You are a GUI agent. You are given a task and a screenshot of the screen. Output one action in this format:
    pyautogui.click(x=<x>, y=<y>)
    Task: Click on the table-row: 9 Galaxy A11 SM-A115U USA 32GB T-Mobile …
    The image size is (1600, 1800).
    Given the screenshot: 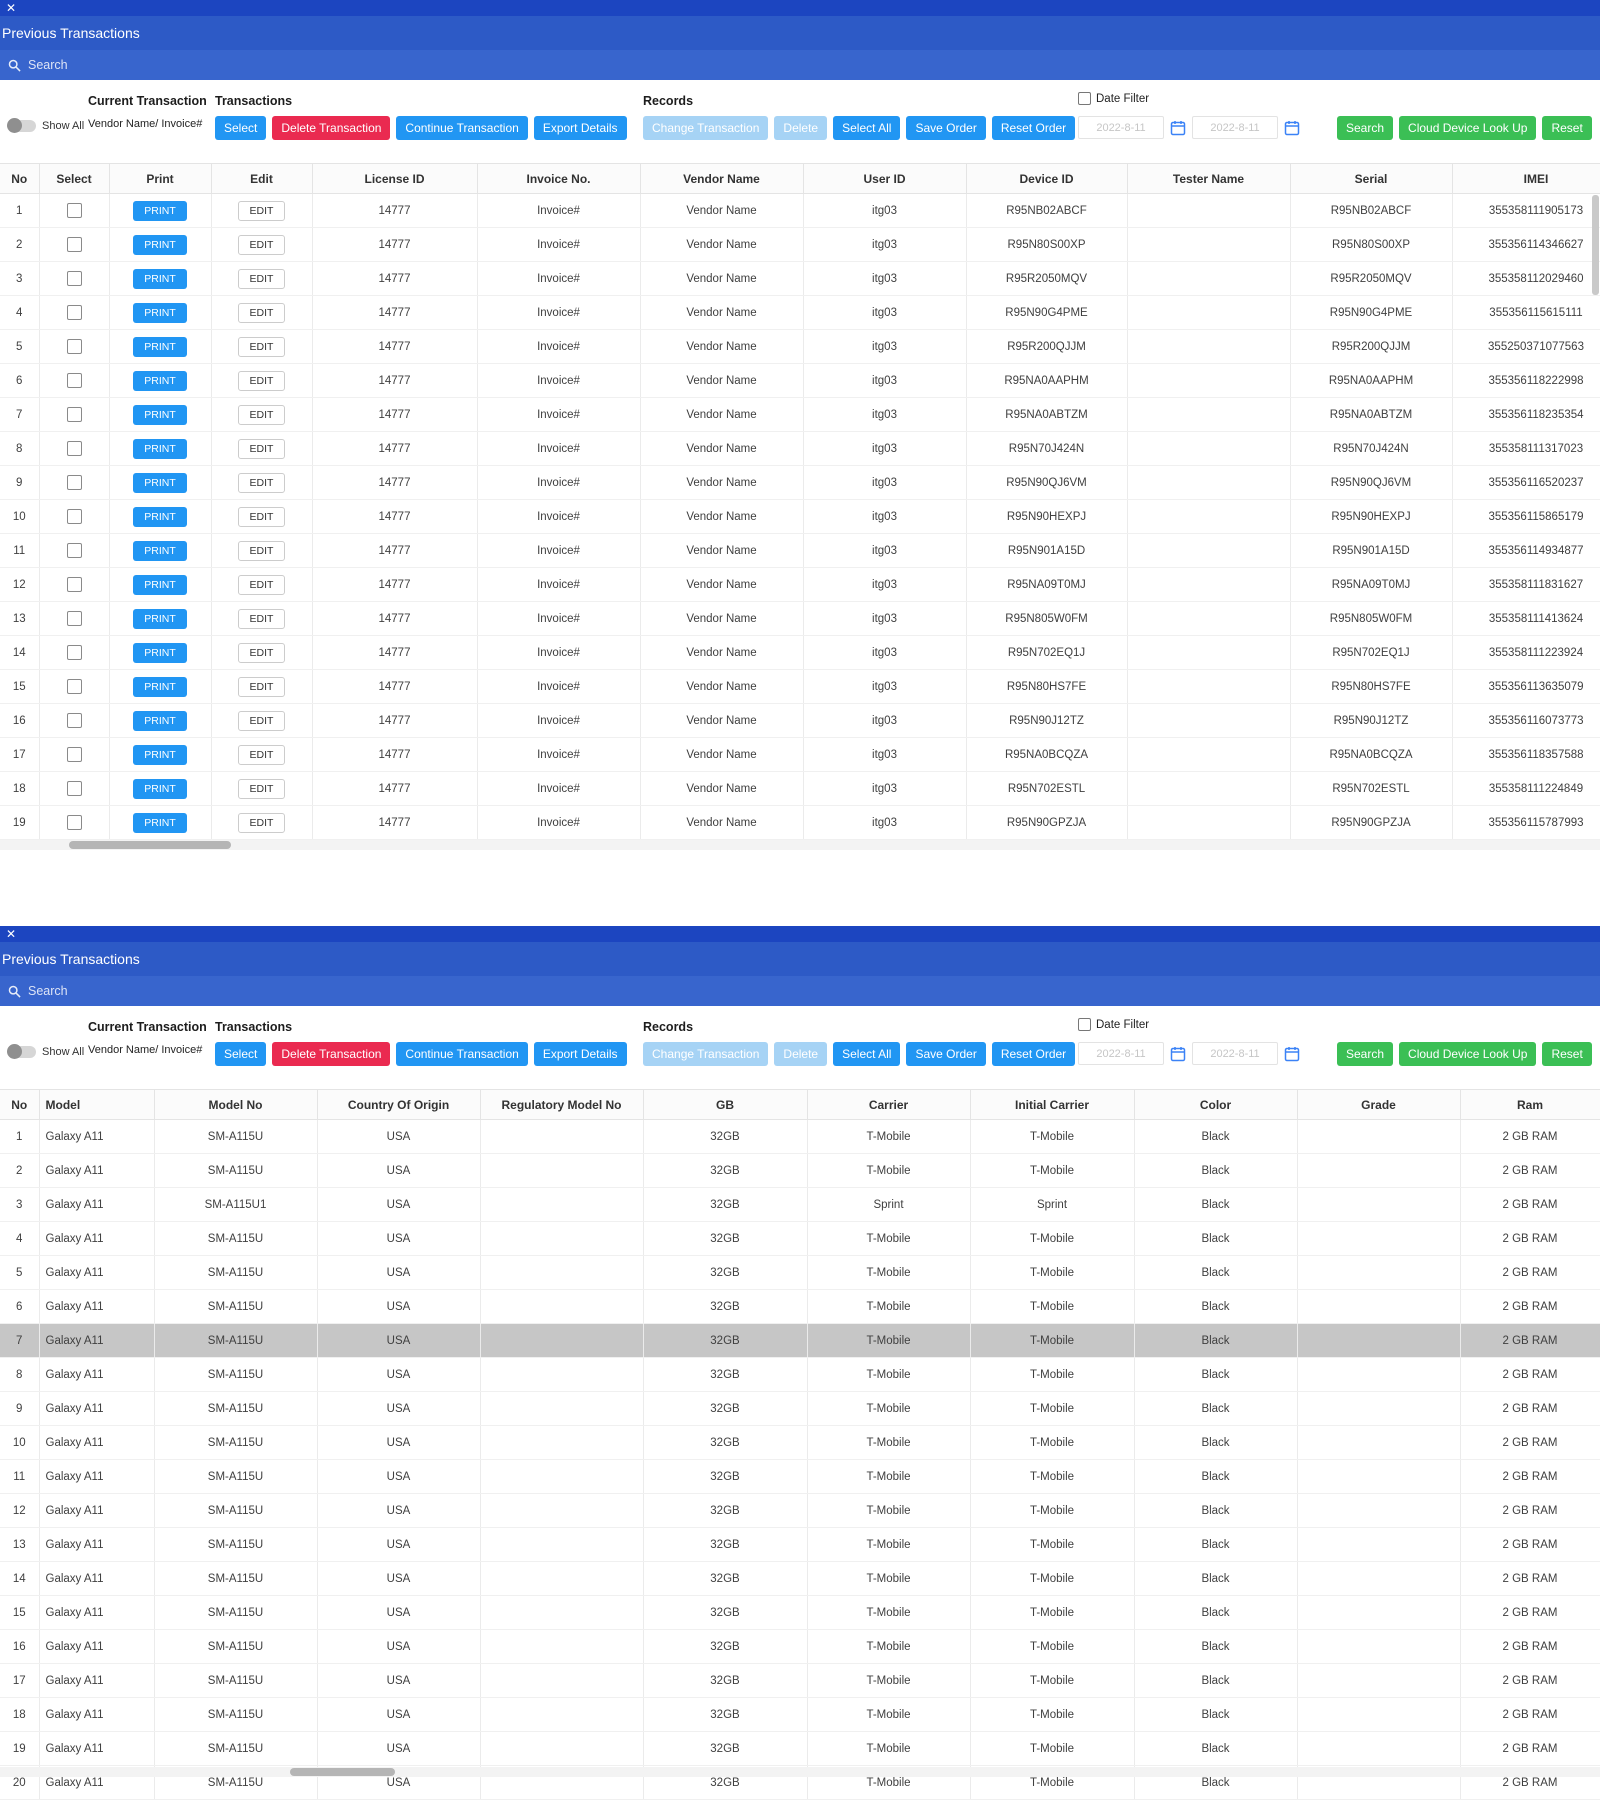 What is the action you would take?
    pyautogui.click(x=800, y=1408)
    